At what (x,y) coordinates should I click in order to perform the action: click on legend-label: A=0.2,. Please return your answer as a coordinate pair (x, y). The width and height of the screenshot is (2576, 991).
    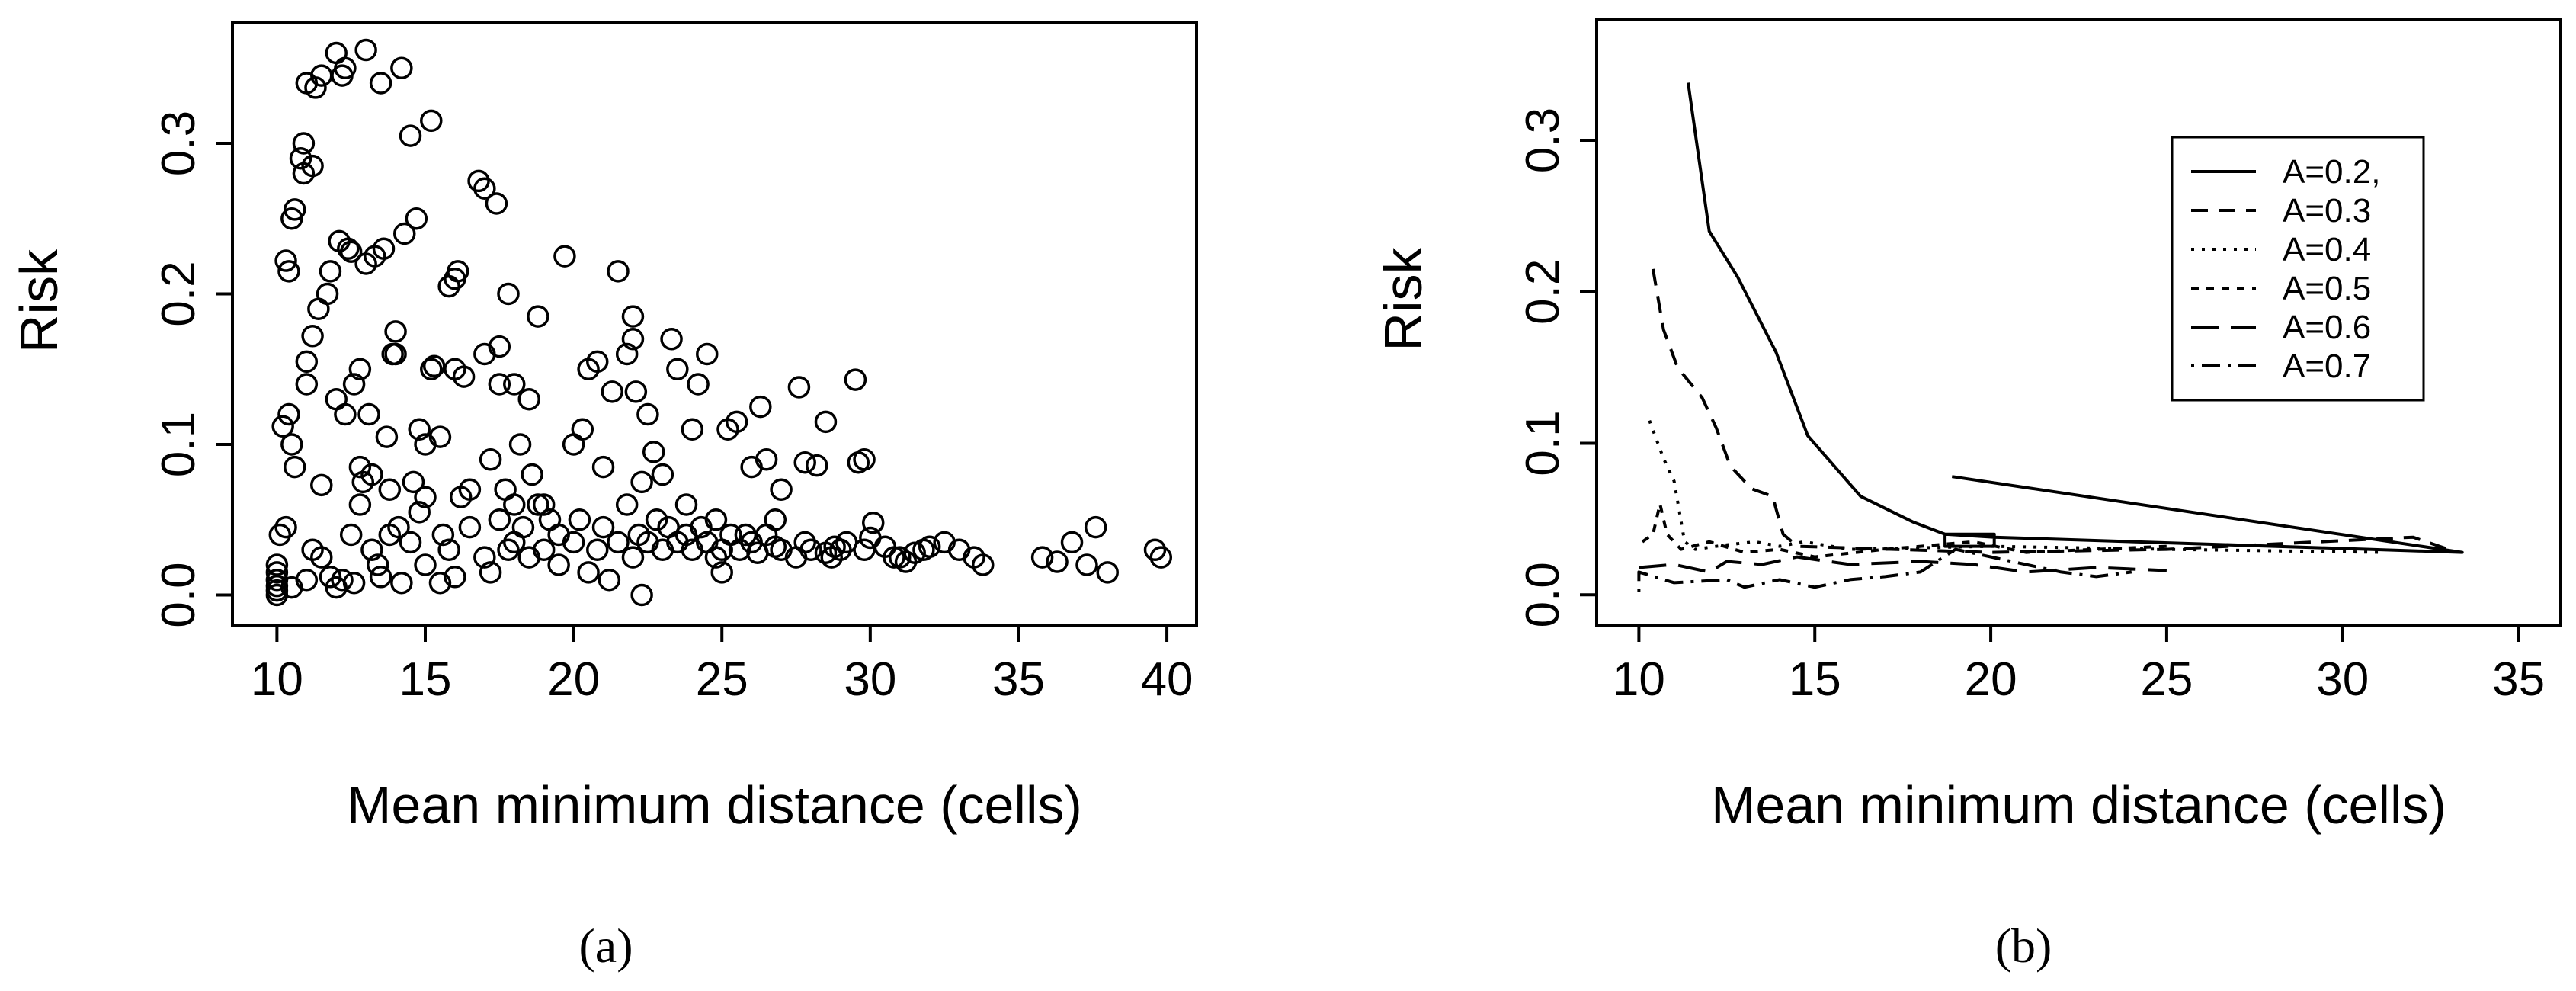
    Looking at the image, I should click on (2331, 172).